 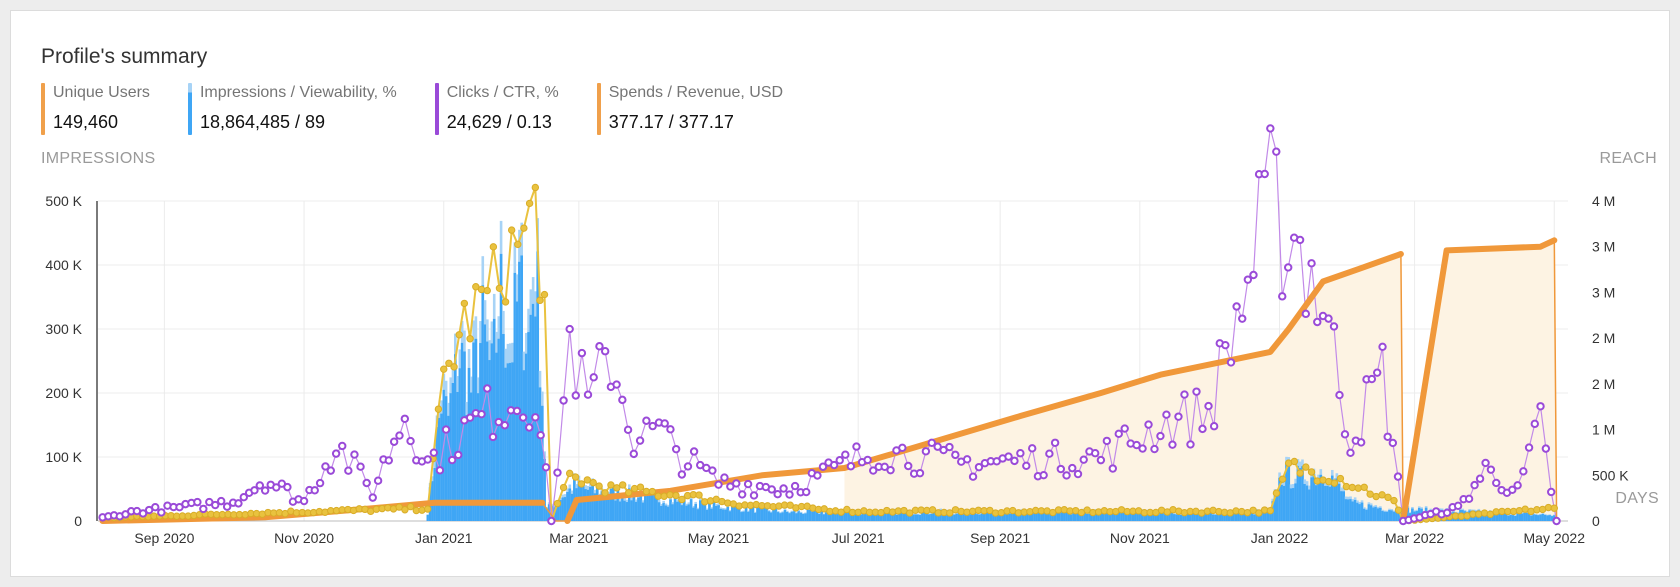 What do you see at coordinates (496, 109) in the screenshot?
I see `metric-clicks: Clicks / CTR, % 24,629 / 0.13` at bounding box center [496, 109].